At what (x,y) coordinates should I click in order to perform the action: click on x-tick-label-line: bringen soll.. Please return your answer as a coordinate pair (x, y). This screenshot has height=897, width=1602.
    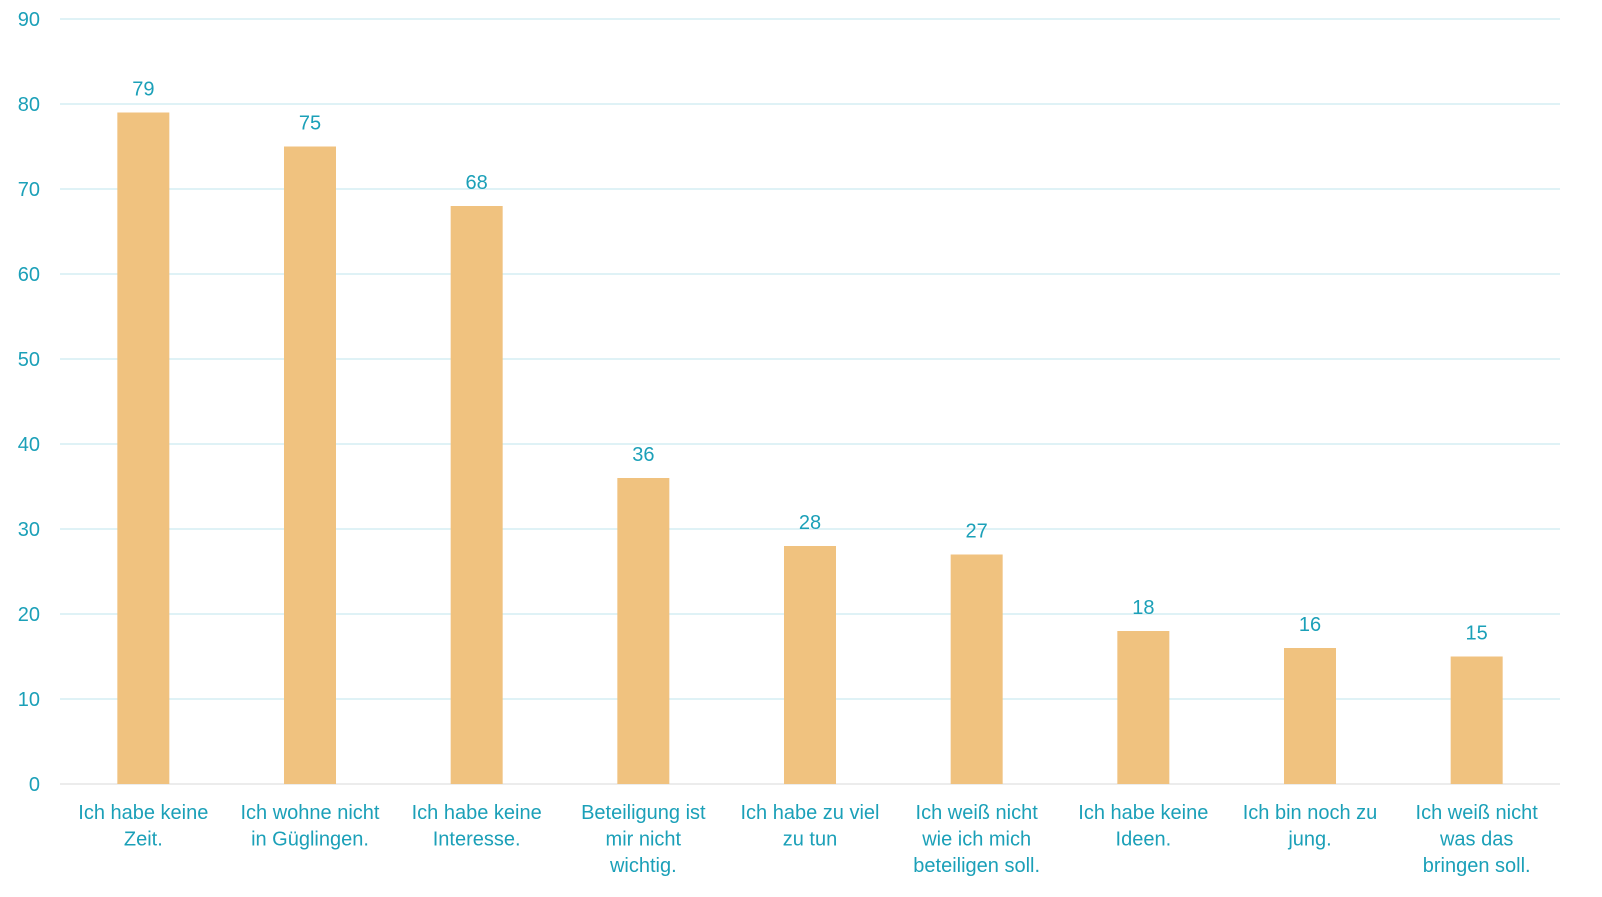
    Looking at the image, I should click on (1477, 866).